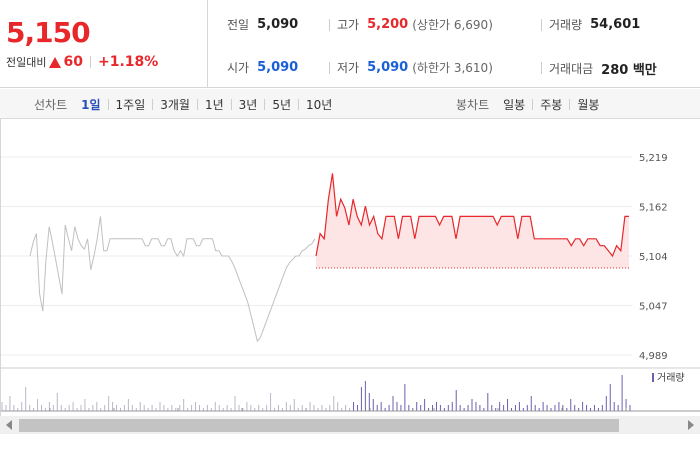 This screenshot has height=450, width=700. What do you see at coordinates (350, 104) in the screenshot?
I see `period-toolbar: 선차트 1일 1주일 3개월 1년 3년 5년 10년 봉차트 일봉 주봉 월봉` at bounding box center [350, 104].